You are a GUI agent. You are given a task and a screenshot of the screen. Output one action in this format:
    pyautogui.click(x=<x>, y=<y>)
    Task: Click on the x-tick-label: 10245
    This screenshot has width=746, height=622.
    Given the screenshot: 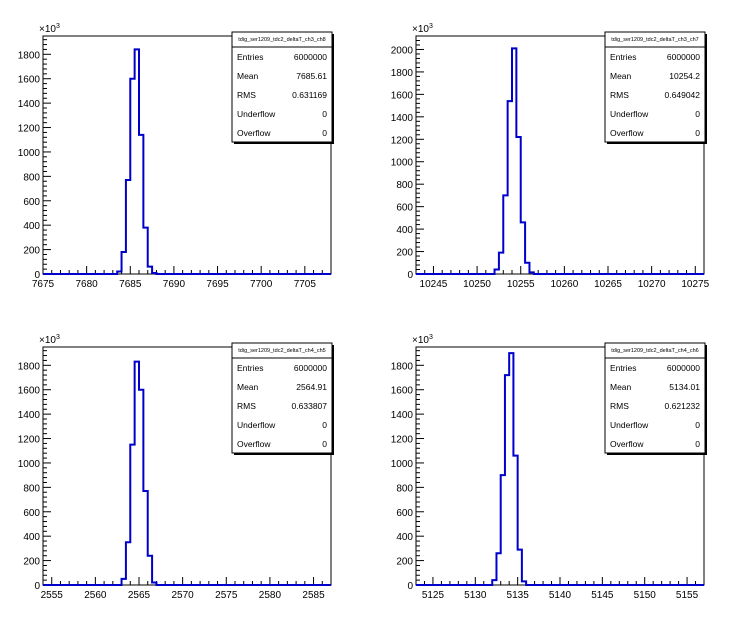 What is the action you would take?
    pyautogui.click(x=434, y=284)
    